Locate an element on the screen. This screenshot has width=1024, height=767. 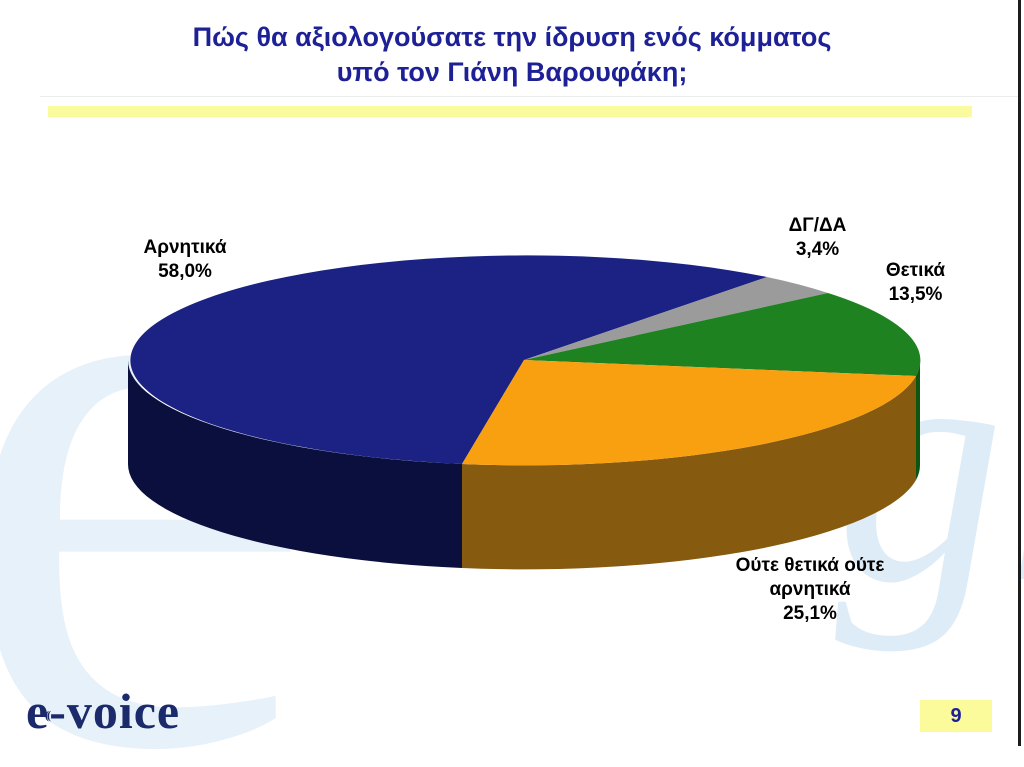
pie-slice-neutral is located at coordinates (689, 413).